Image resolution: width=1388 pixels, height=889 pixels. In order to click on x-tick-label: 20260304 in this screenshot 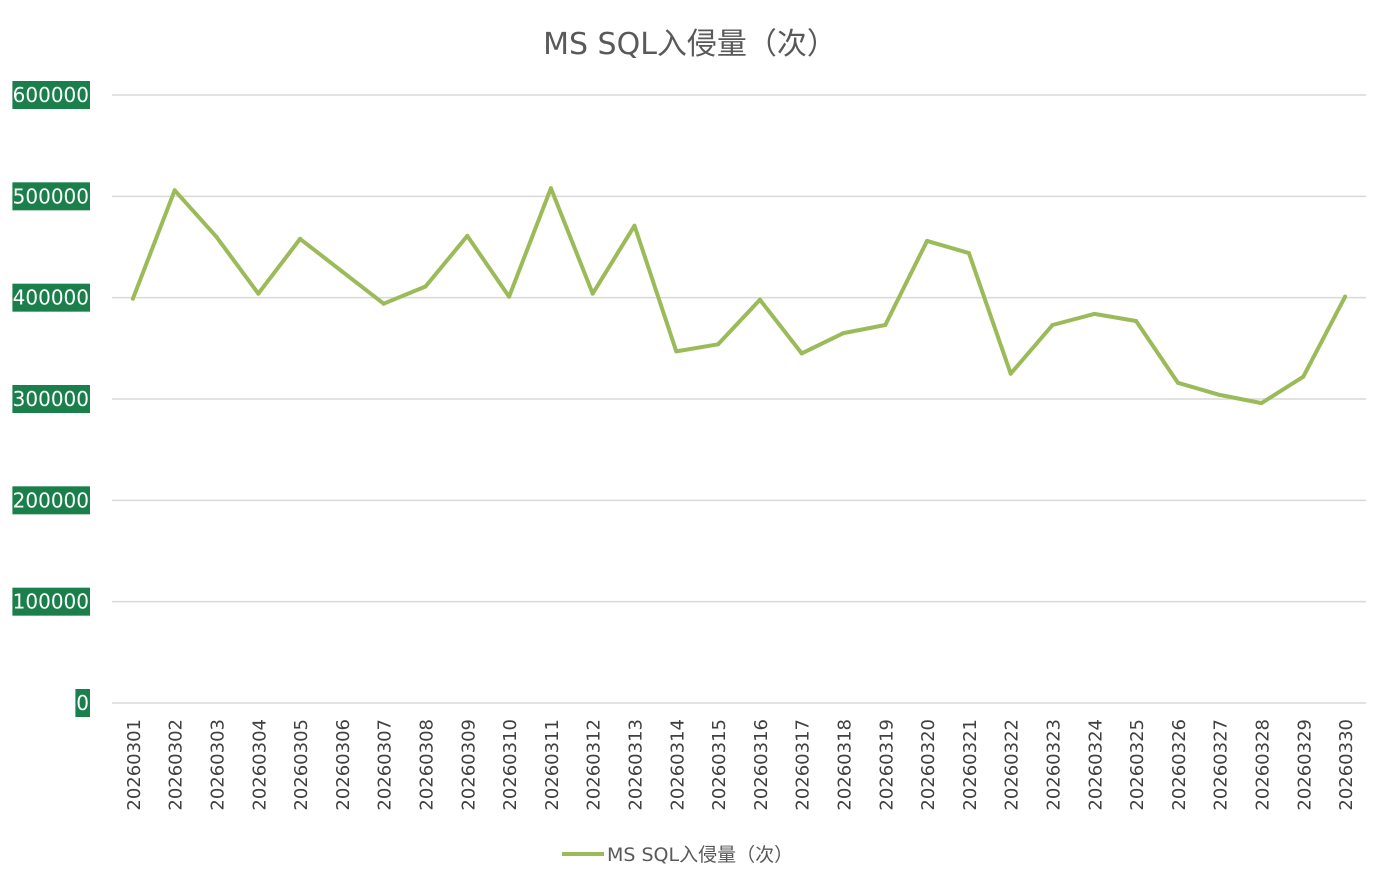, I will do `click(259, 765)`.